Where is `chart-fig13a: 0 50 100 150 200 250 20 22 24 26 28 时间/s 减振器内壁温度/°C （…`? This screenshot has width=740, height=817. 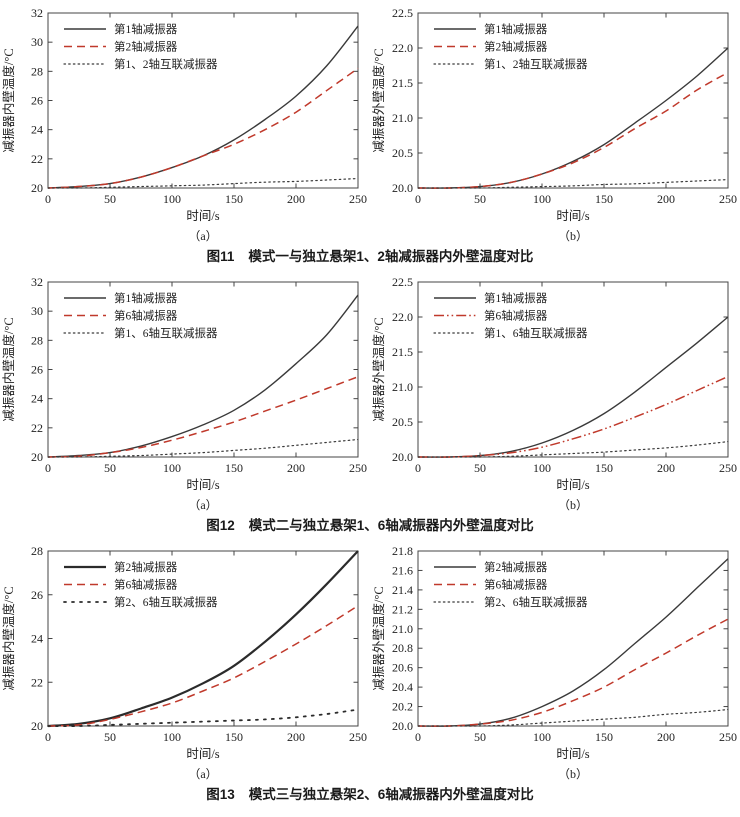
chart-fig13a: 0 50 100 150 200 250 20 22 24 26 28 时间/s 减振器内壁温度/°C （… is located at coordinates (184, 662).